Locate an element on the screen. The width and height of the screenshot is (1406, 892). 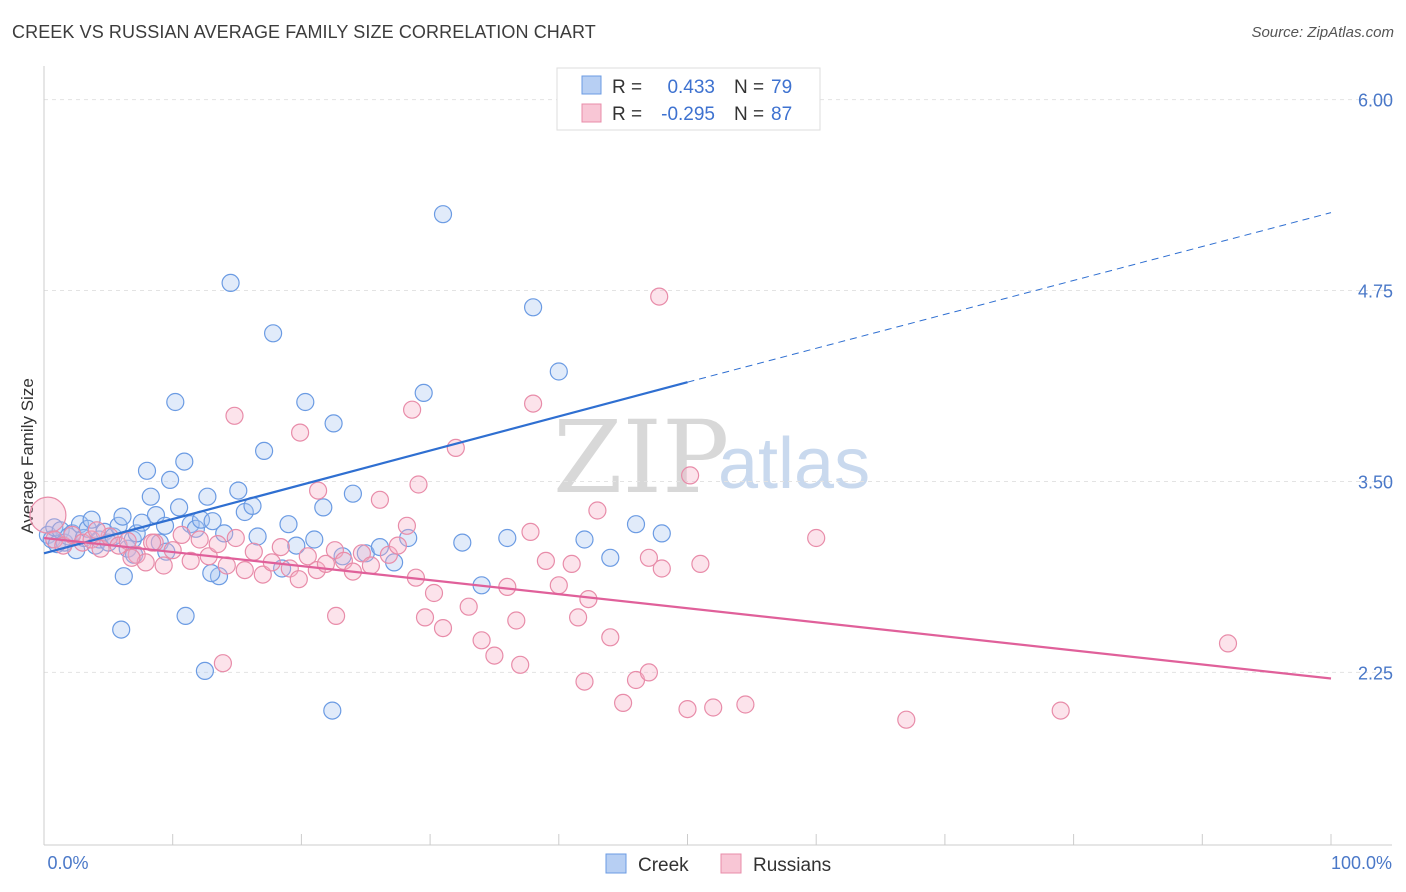
y-tick-label: 4.75 is located at coordinates (1375, 292).